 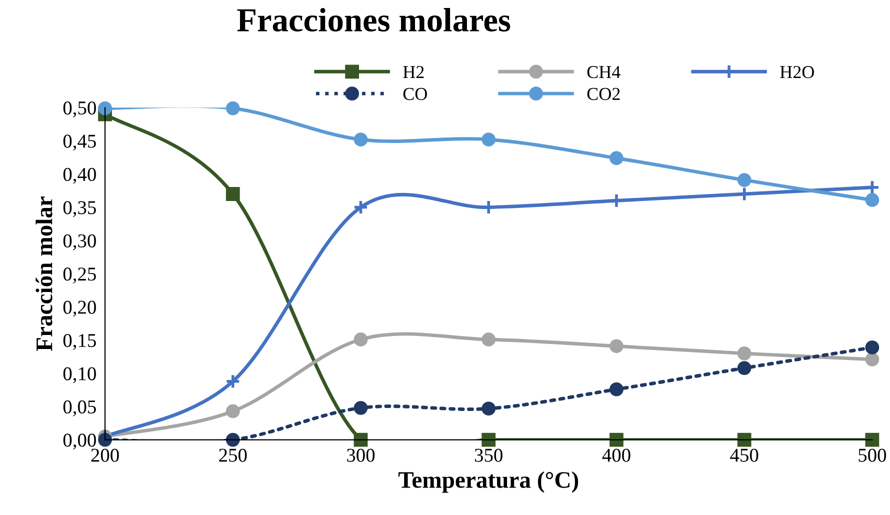 What do you see at coordinates (413, 72) in the screenshot?
I see `legend-label: H2` at bounding box center [413, 72].